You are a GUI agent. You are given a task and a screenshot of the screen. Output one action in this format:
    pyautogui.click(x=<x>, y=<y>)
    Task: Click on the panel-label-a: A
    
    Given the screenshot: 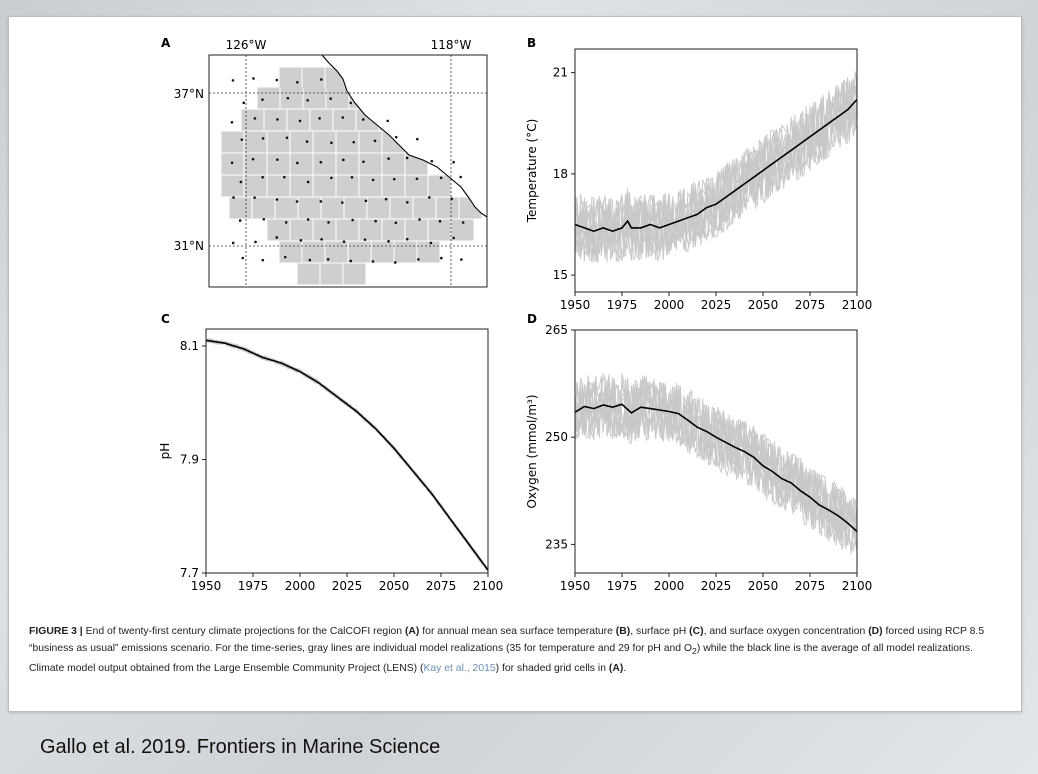 What is the action you would take?
    pyautogui.click(x=166, y=43)
    